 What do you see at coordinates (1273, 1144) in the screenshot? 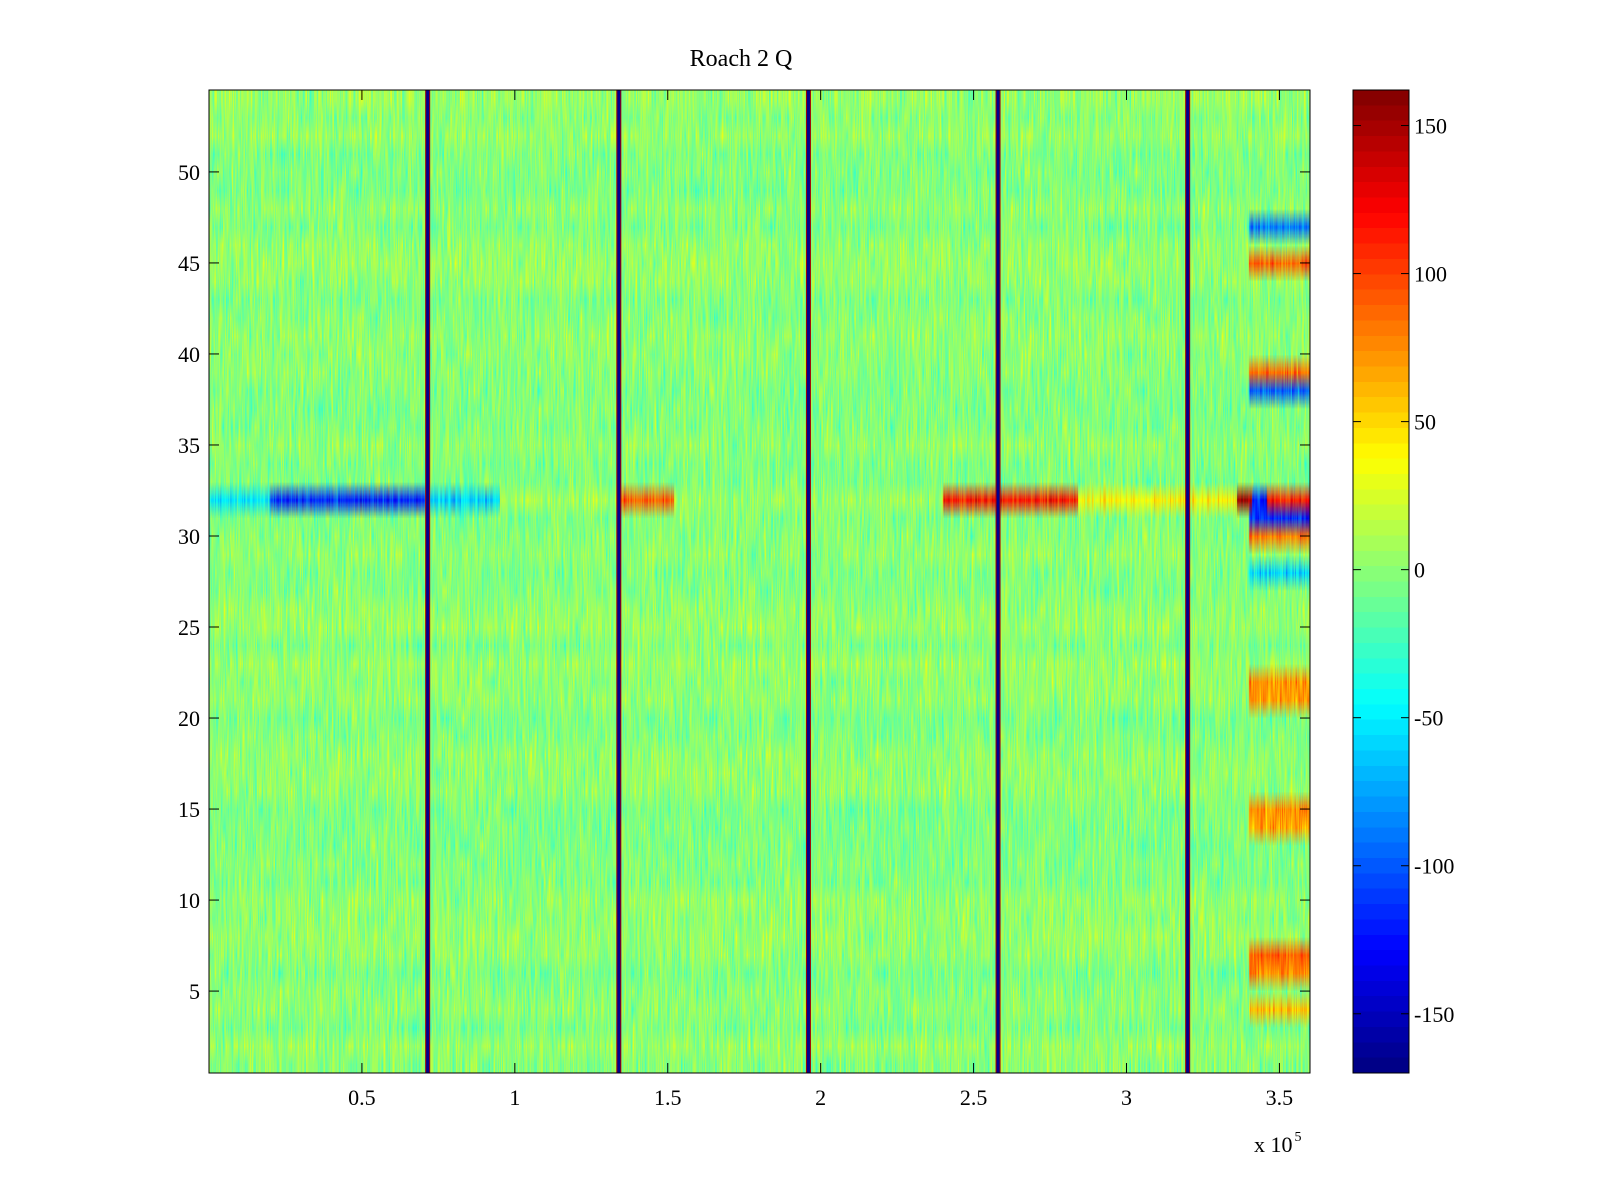
I see `x-exponent-base: x 10` at bounding box center [1273, 1144].